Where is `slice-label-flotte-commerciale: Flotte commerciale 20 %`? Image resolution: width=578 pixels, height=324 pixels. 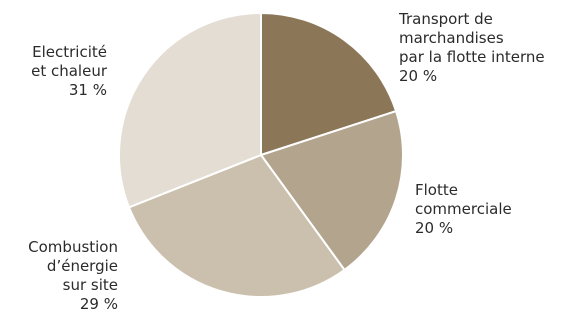
slice-label-flotte-commerciale: Flotte commerciale 20 % is located at coordinates (463, 209).